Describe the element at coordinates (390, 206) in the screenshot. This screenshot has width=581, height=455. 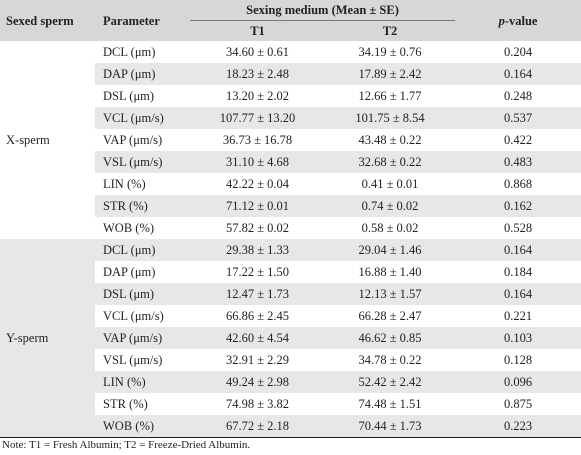
I see `t2-value-cell: 0.74 ± 0.02` at that location.